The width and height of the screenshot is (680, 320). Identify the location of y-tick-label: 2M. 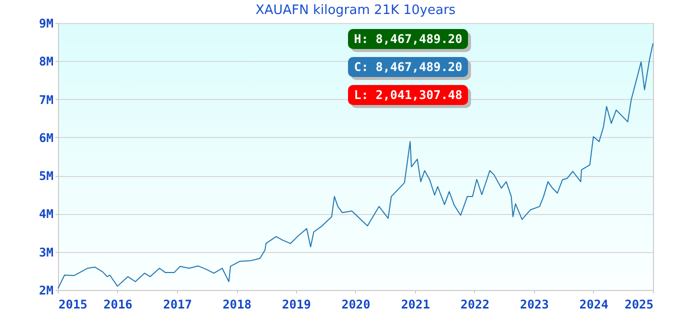
(46, 291).